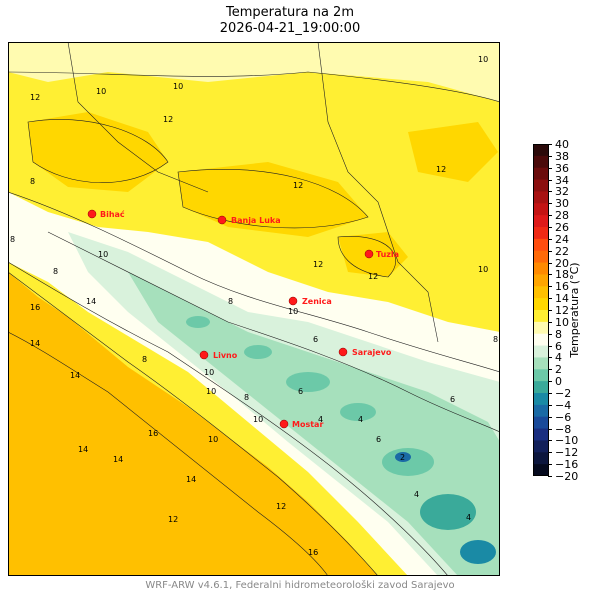  Describe the element at coordinates (562, 216) in the screenshot. I see `colorbar-tick-label: 28` at that location.